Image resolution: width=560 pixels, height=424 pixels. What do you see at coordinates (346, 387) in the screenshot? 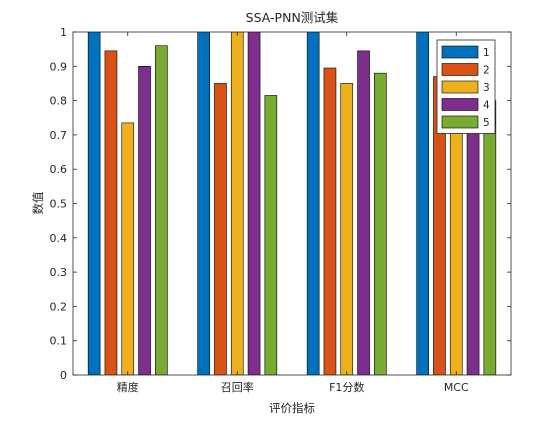
I see `x-tick-label: F1分数` at bounding box center [346, 387].